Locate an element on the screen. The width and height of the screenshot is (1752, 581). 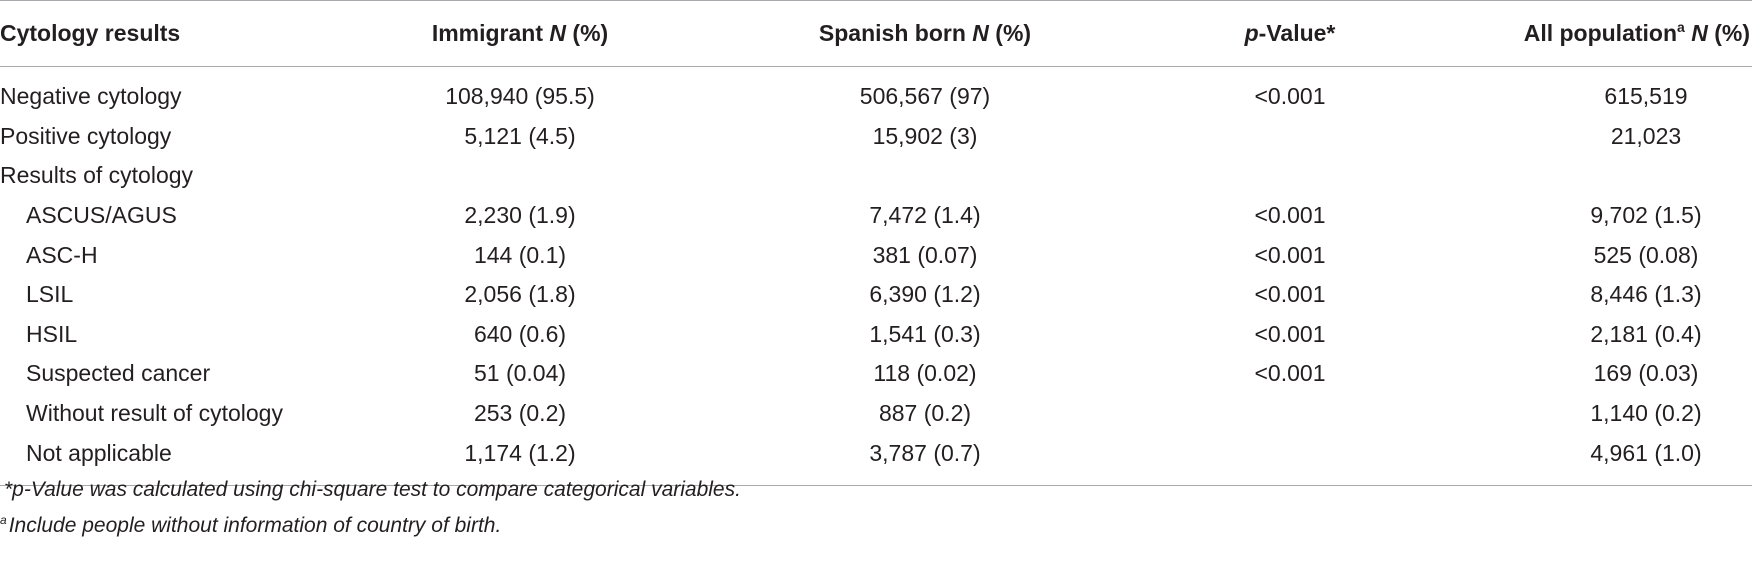
header-all-population: All populationa N (%) is located at coordinates (1636, 32).